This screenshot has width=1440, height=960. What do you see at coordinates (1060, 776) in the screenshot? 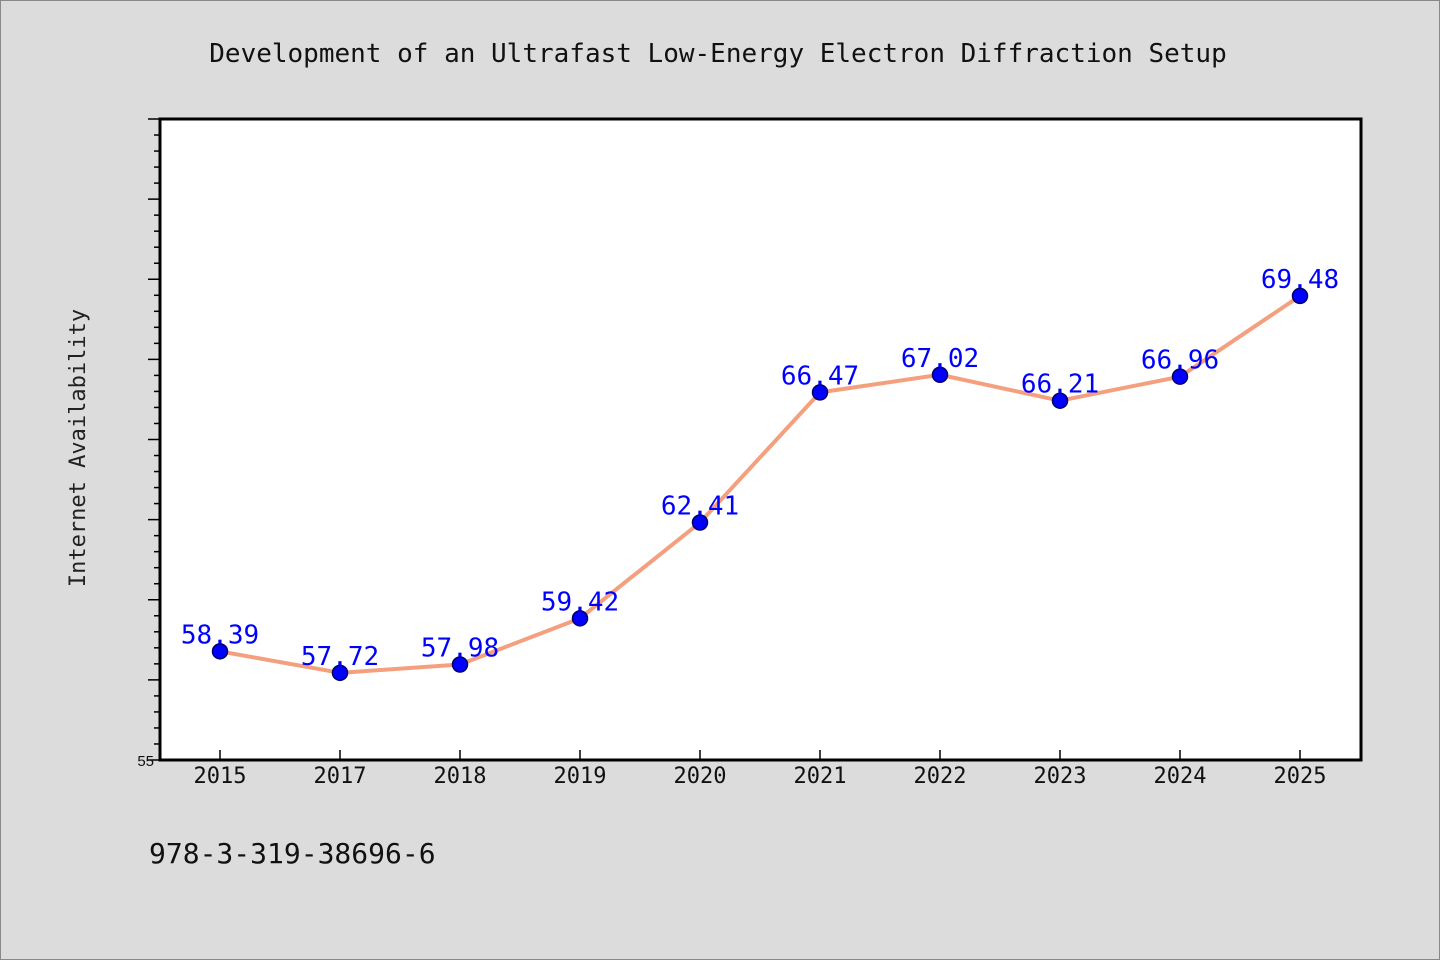
I see `x-tick-label: 2023` at bounding box center [1060, 776].